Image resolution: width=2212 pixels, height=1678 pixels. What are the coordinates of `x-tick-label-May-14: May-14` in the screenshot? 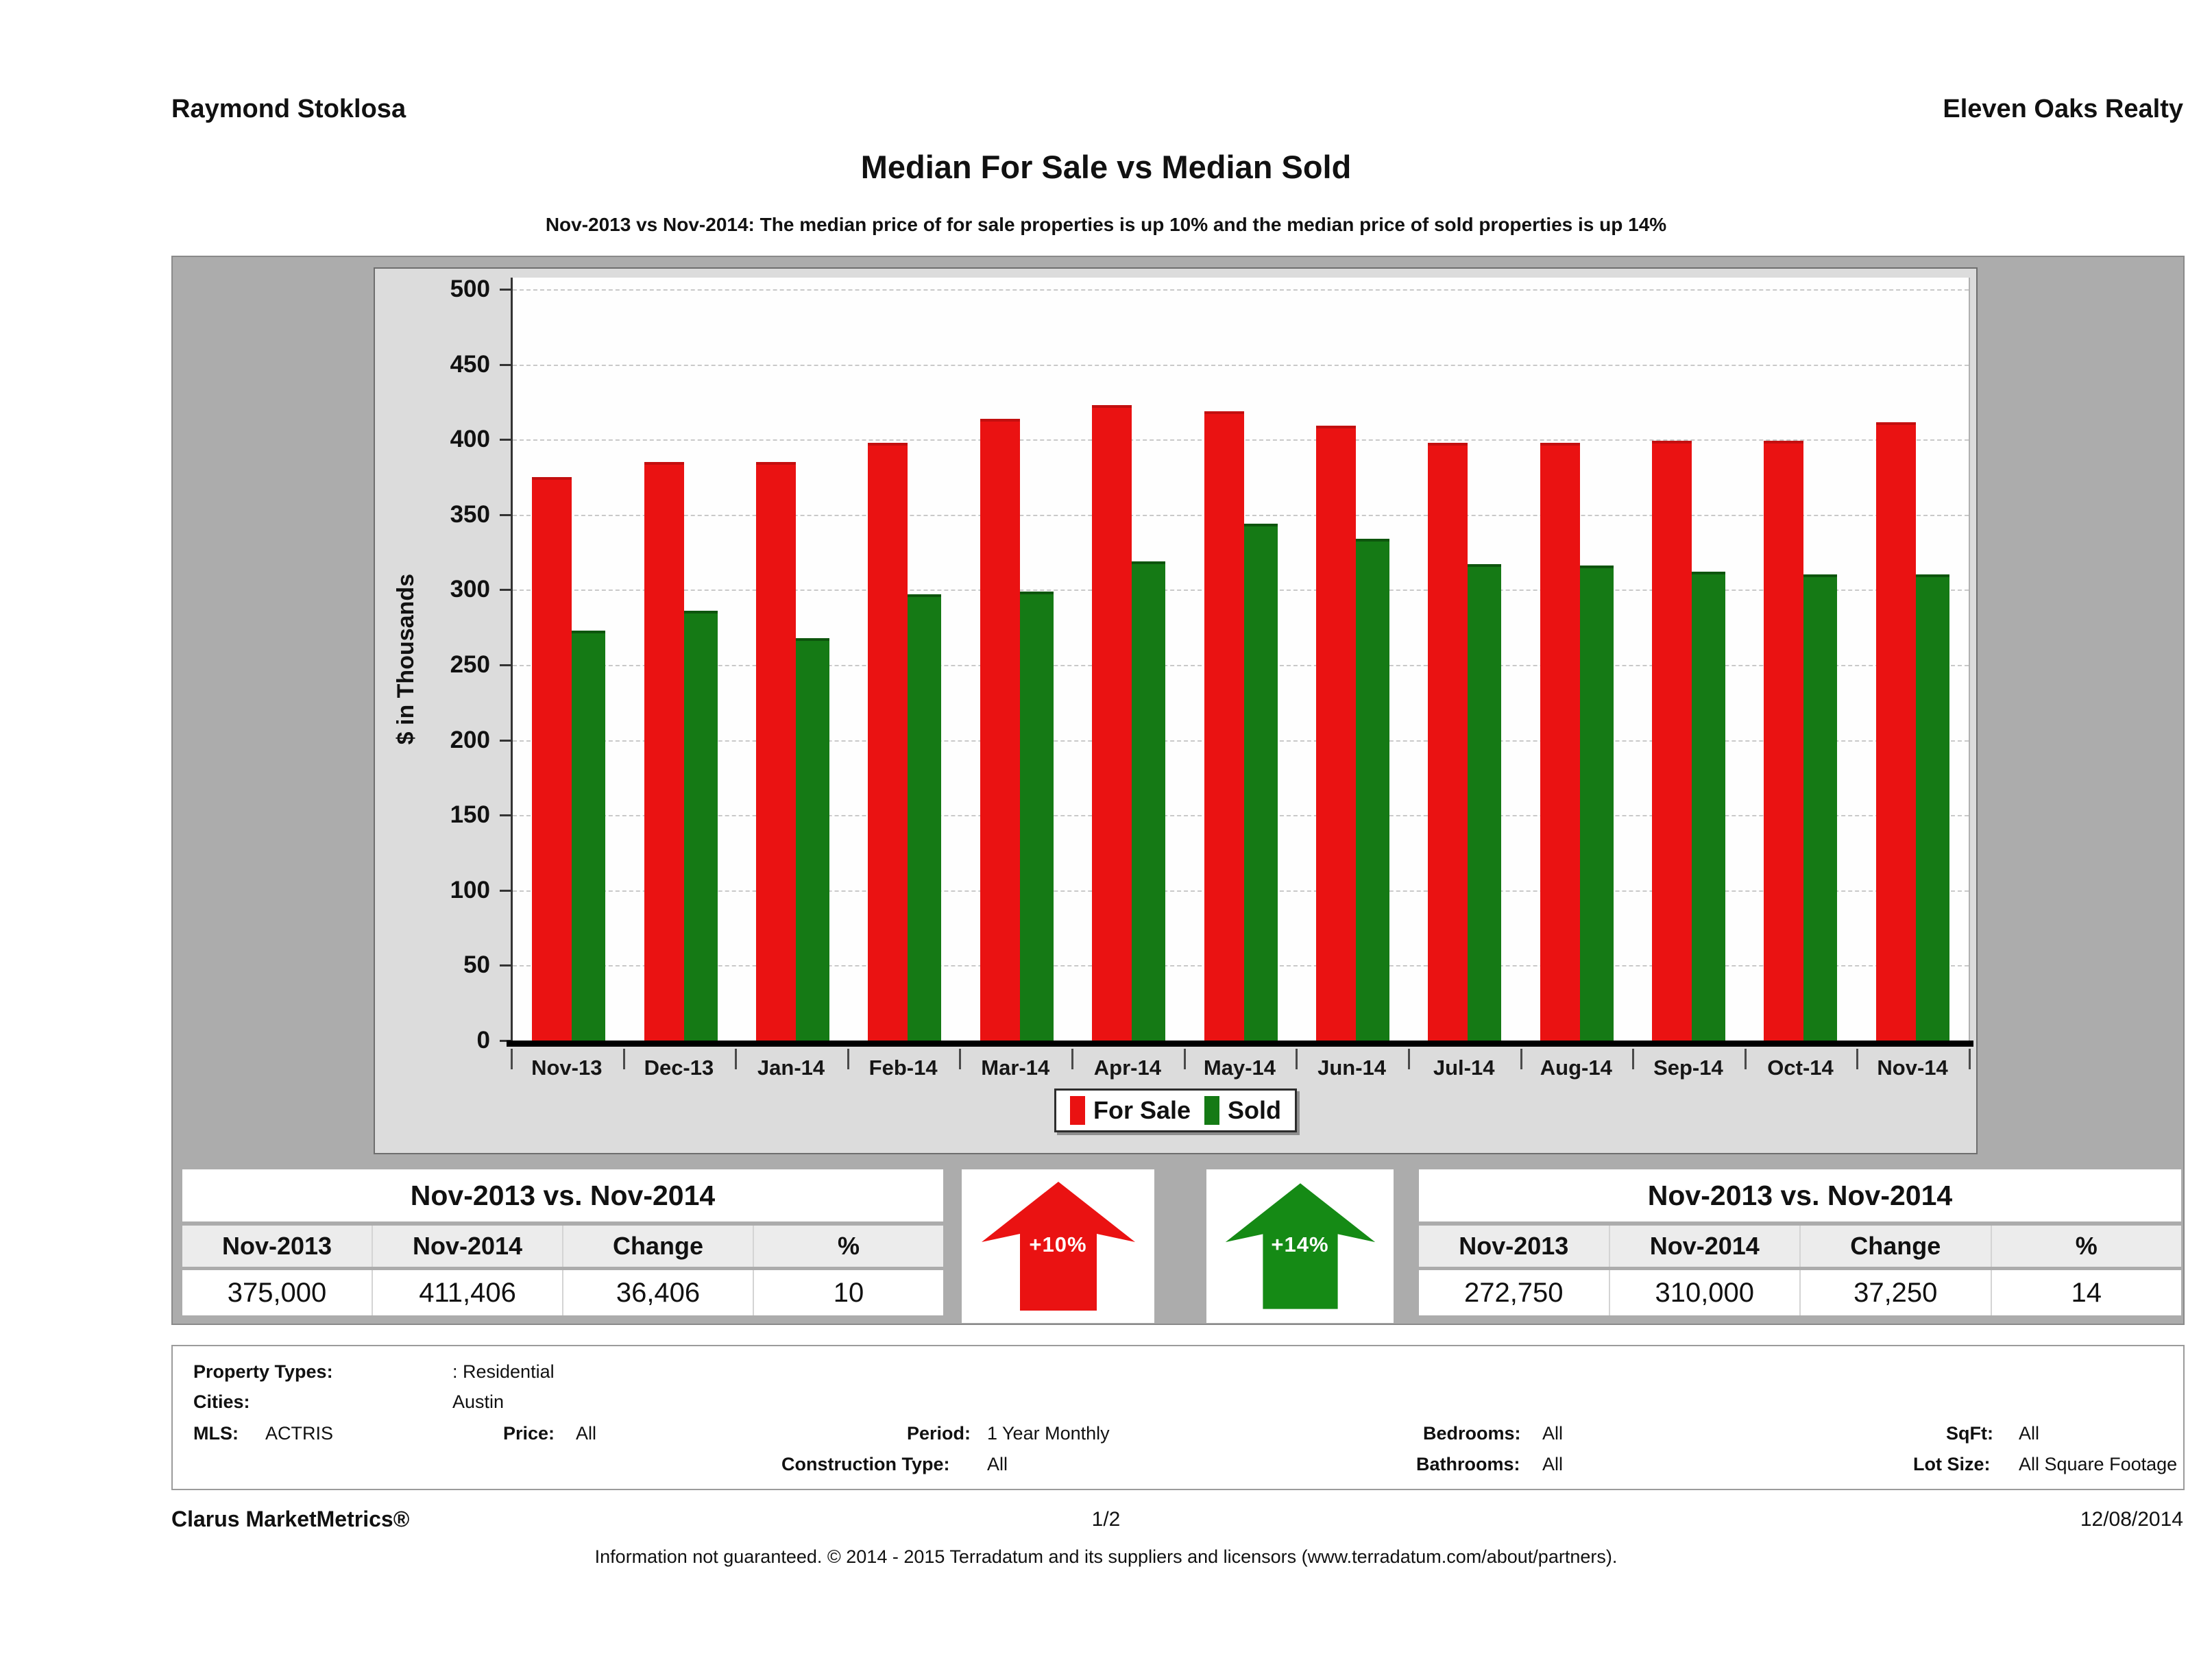 It's located at (1239, 1068).